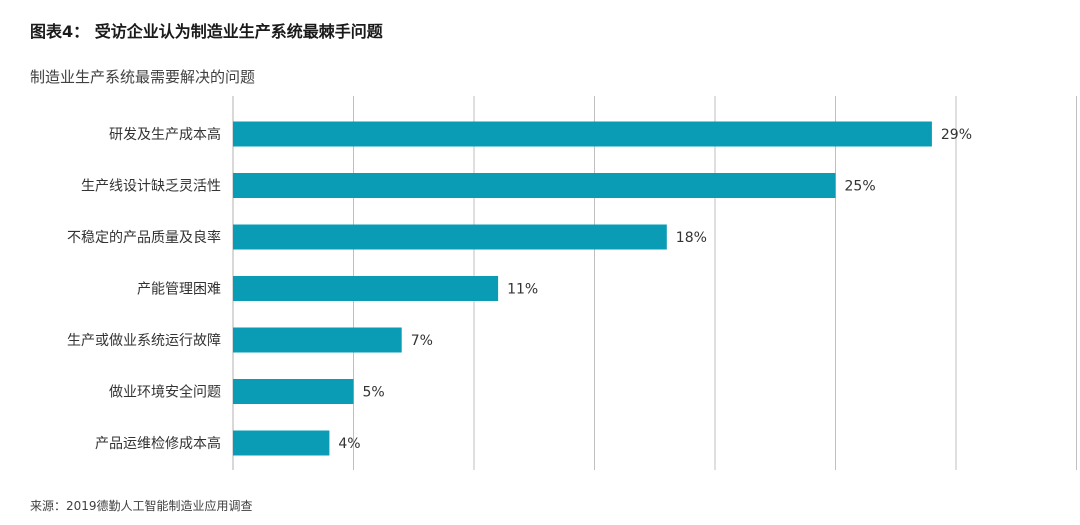 The height and width of the screenshot is (525, 1080). I want to click on category-label: 生产或做业系统运行故障, so click(144, 341).